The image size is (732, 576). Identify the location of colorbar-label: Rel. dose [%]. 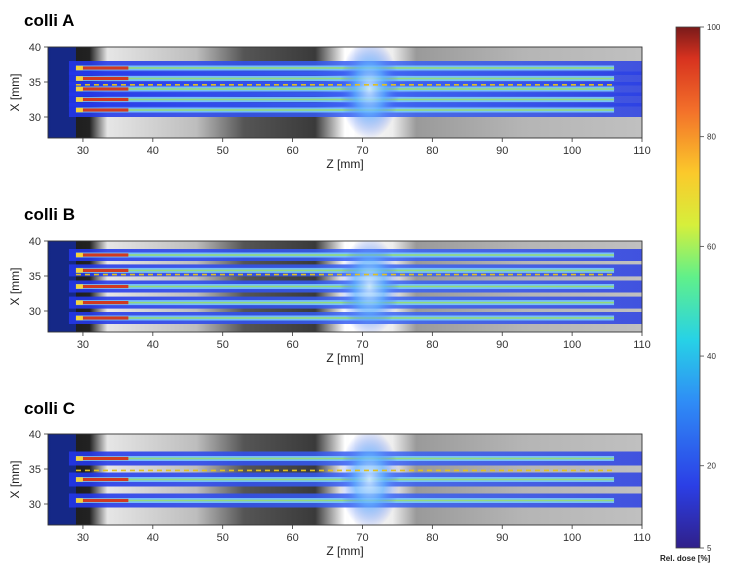
(685, 558).